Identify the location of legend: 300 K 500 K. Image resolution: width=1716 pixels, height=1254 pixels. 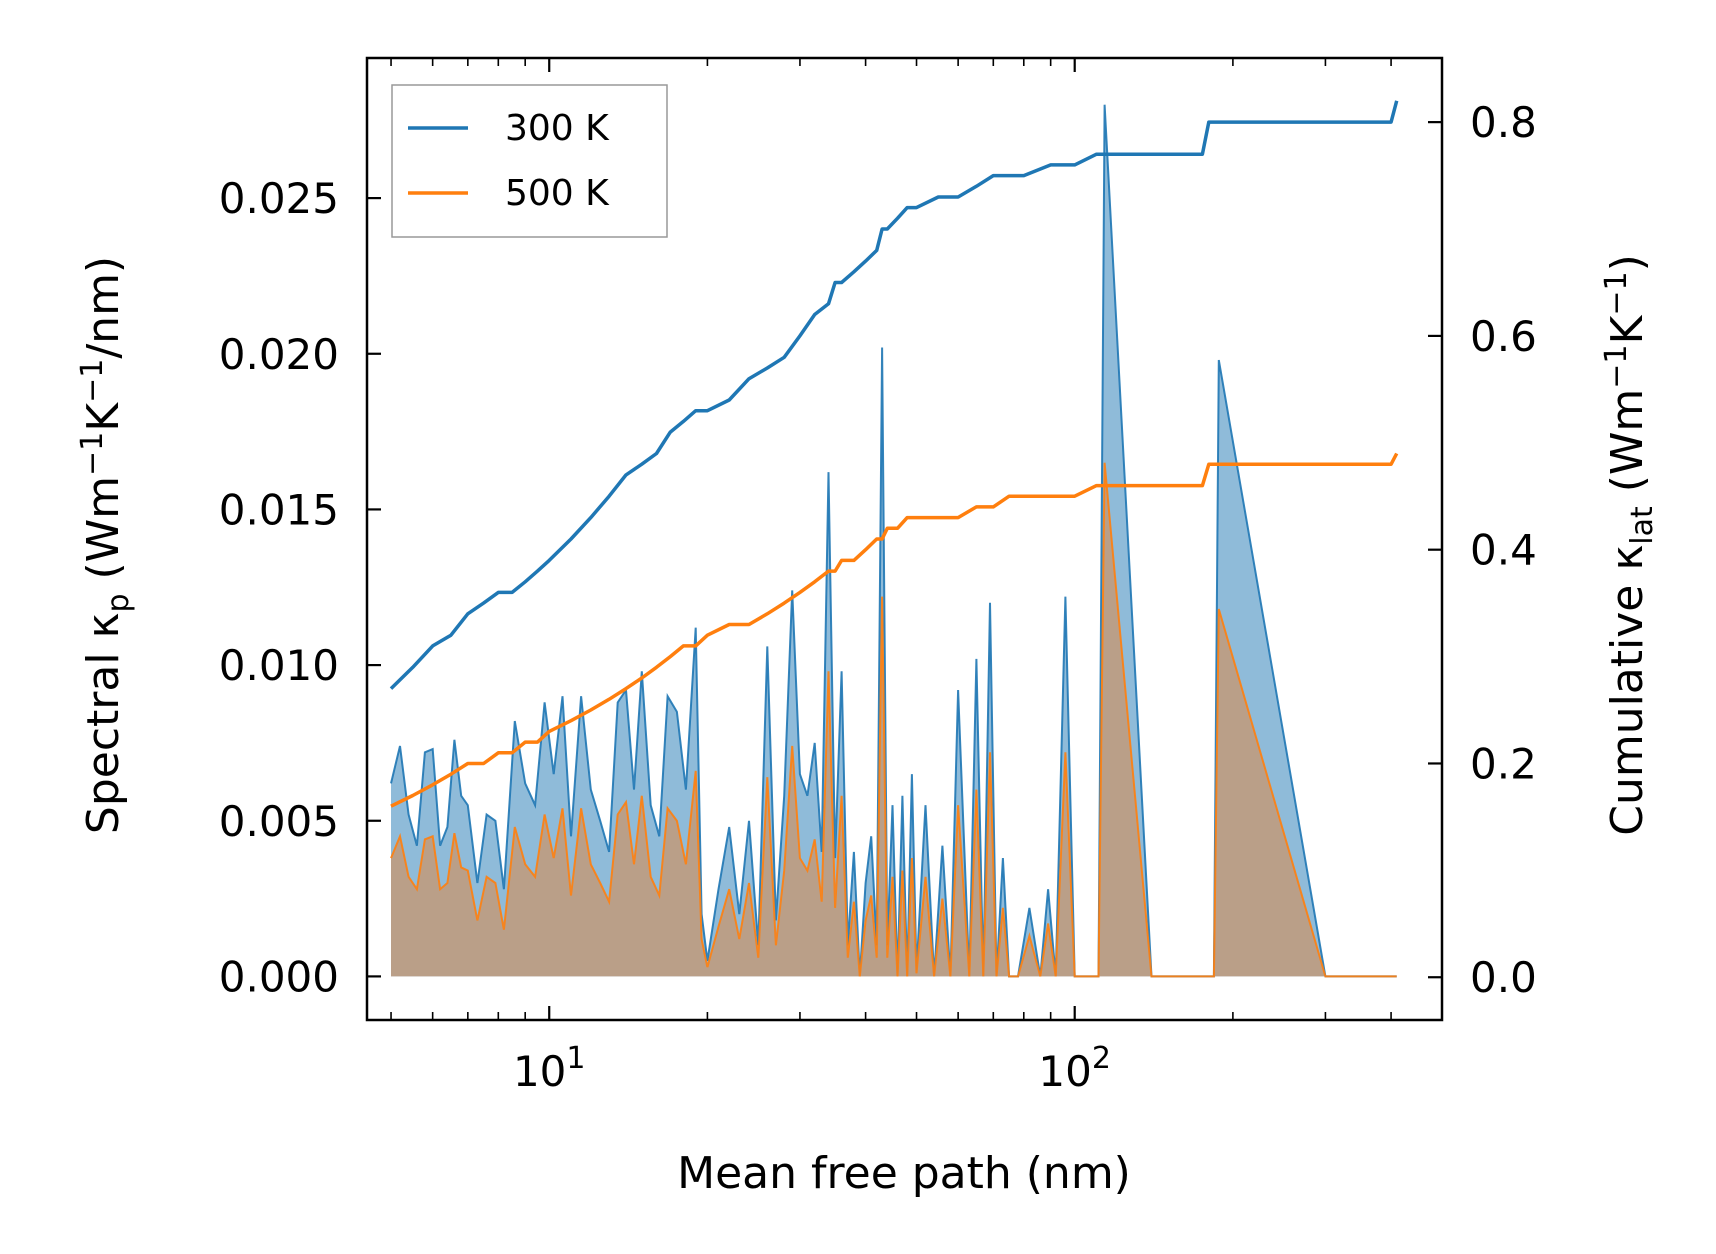
(529, 161).